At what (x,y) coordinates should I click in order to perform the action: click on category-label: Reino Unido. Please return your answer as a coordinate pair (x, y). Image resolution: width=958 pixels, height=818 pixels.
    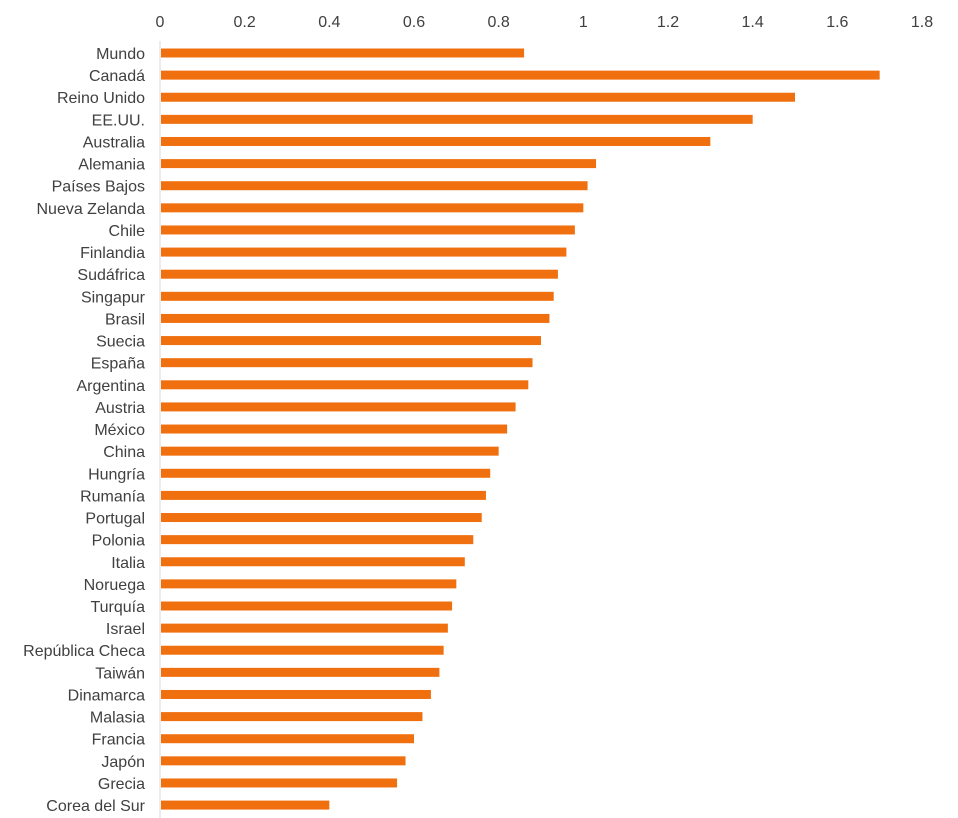
    Looking at the image, I should click on (101, 98).